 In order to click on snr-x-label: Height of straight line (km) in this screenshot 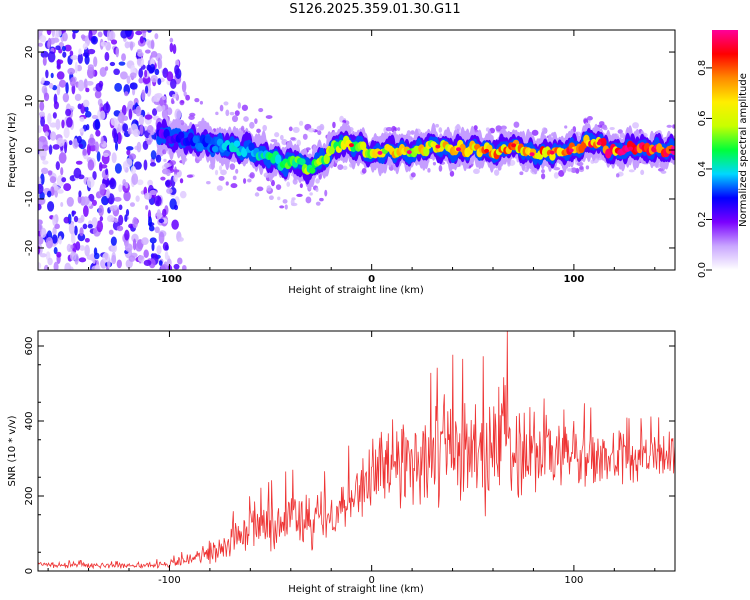, I will do `click(356, 589)`.